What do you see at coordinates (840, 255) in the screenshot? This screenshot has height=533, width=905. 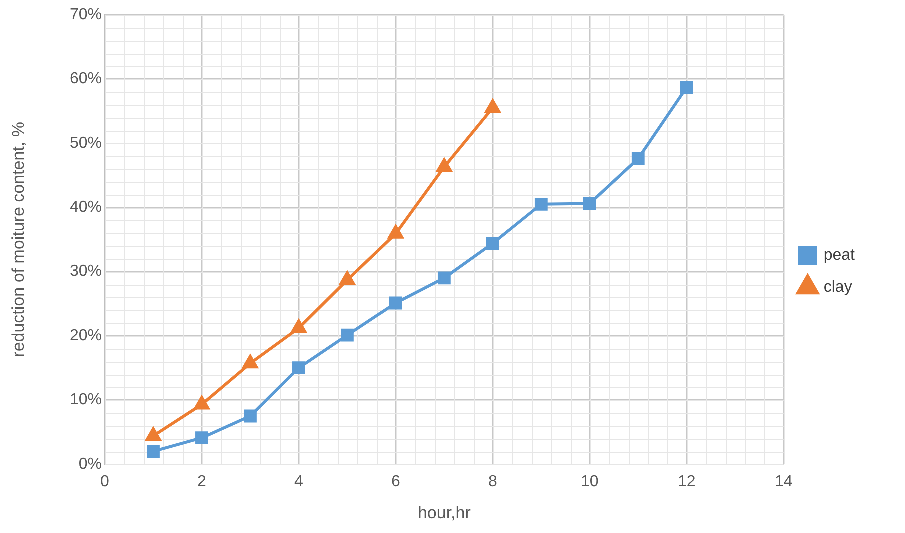 I see `legend-label: peat` at bounding box center [840, 255].